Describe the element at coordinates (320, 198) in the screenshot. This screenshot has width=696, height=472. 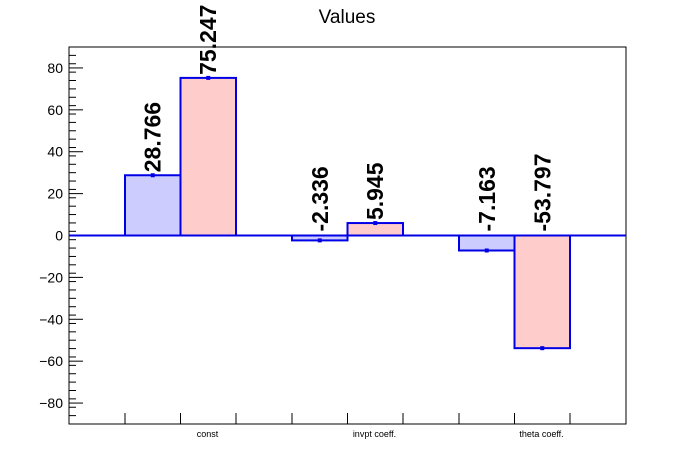
I see `data-label: -2.336` at that location.